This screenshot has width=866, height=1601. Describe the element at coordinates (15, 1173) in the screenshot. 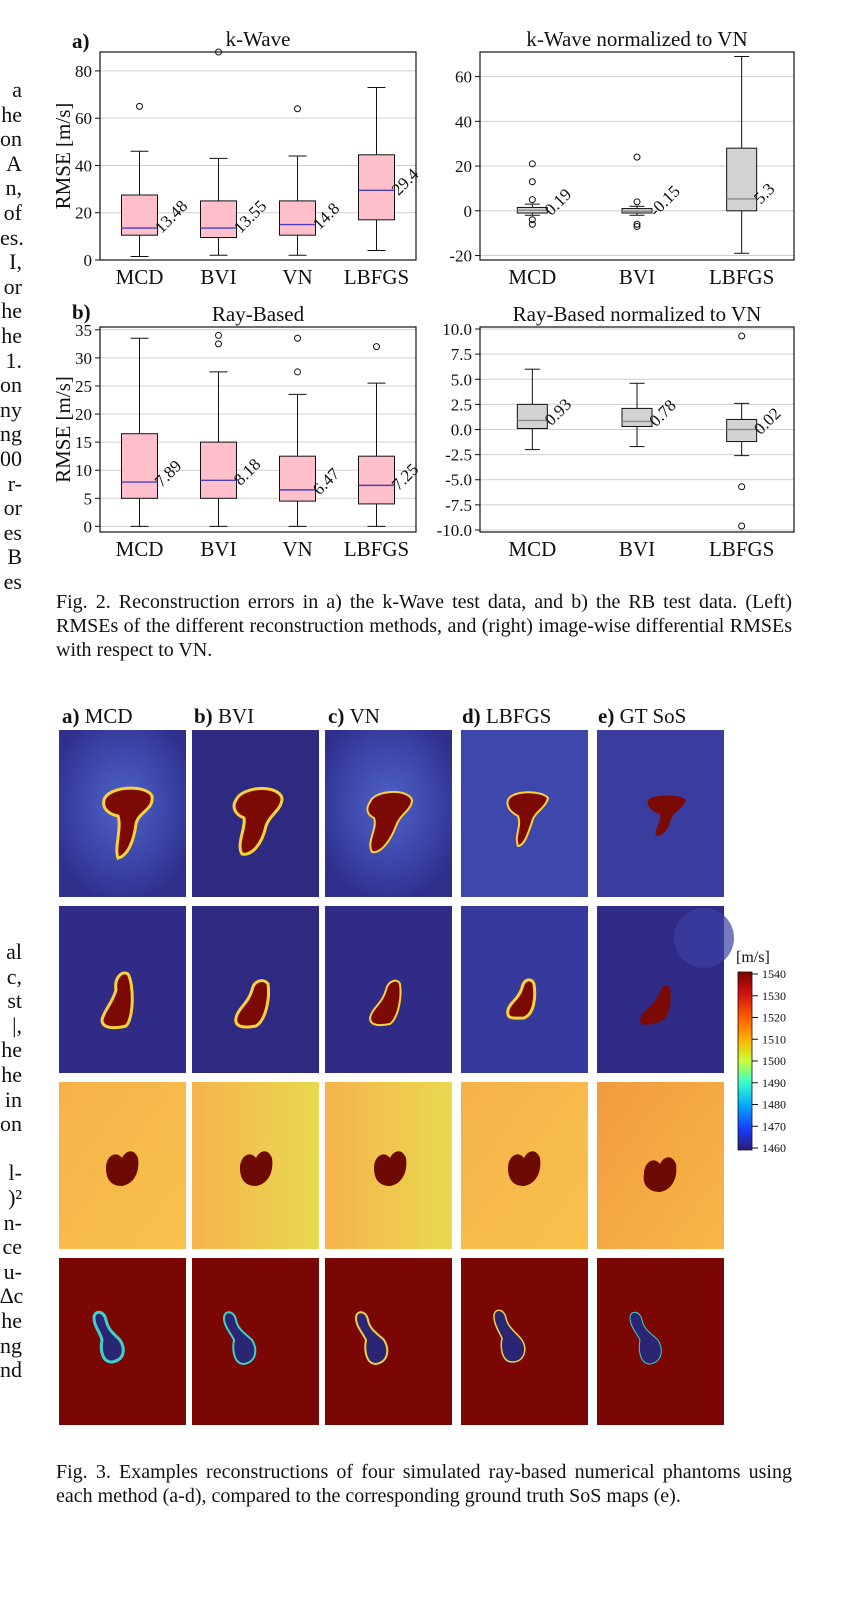

I see `margin-text-line: l-` at that location.